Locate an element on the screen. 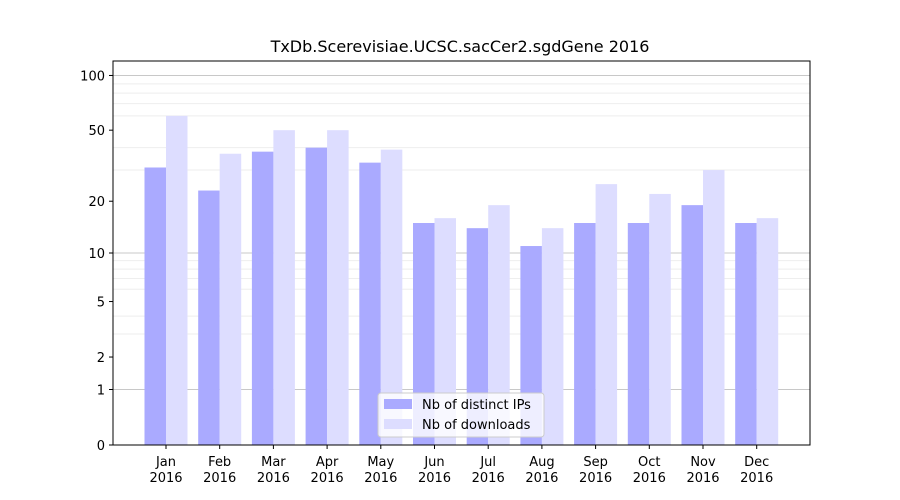 This screenshot has height=500, width=900. y-tick-label: 20 is located at coordinates (96, 202).